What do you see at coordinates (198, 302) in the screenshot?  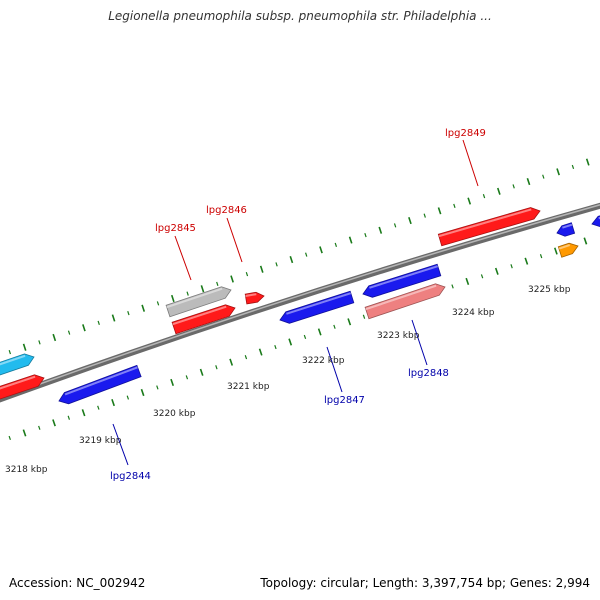 I see `gene-lpg2845` at bounding box center [198, 302].